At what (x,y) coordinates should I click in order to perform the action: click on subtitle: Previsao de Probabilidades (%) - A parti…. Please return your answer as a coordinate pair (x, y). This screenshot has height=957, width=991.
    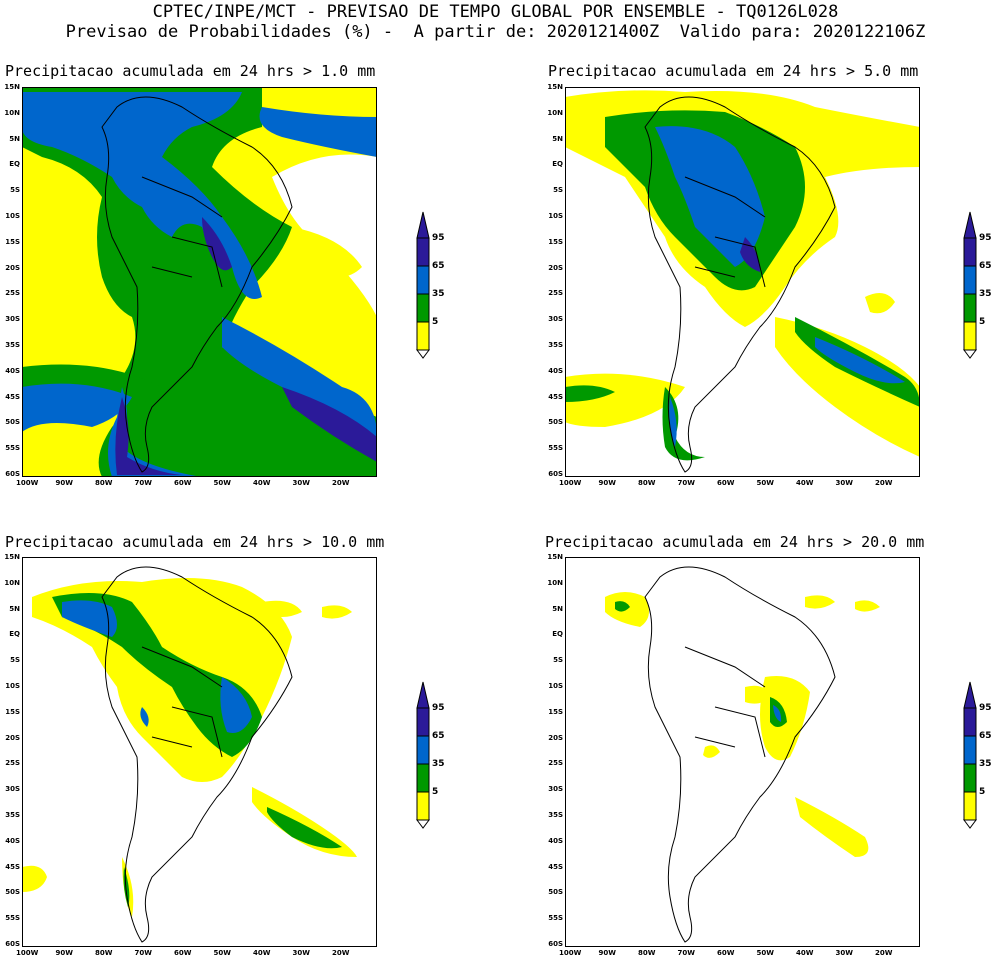
    Looking at the image, I should click on (495, 32).